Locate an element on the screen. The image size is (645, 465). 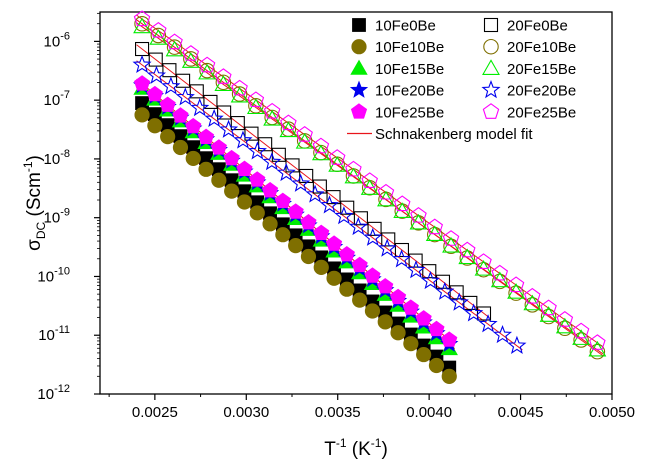
legend-label-10Fe15Be: 10Fe15Be is located at coordinates (409, 69).